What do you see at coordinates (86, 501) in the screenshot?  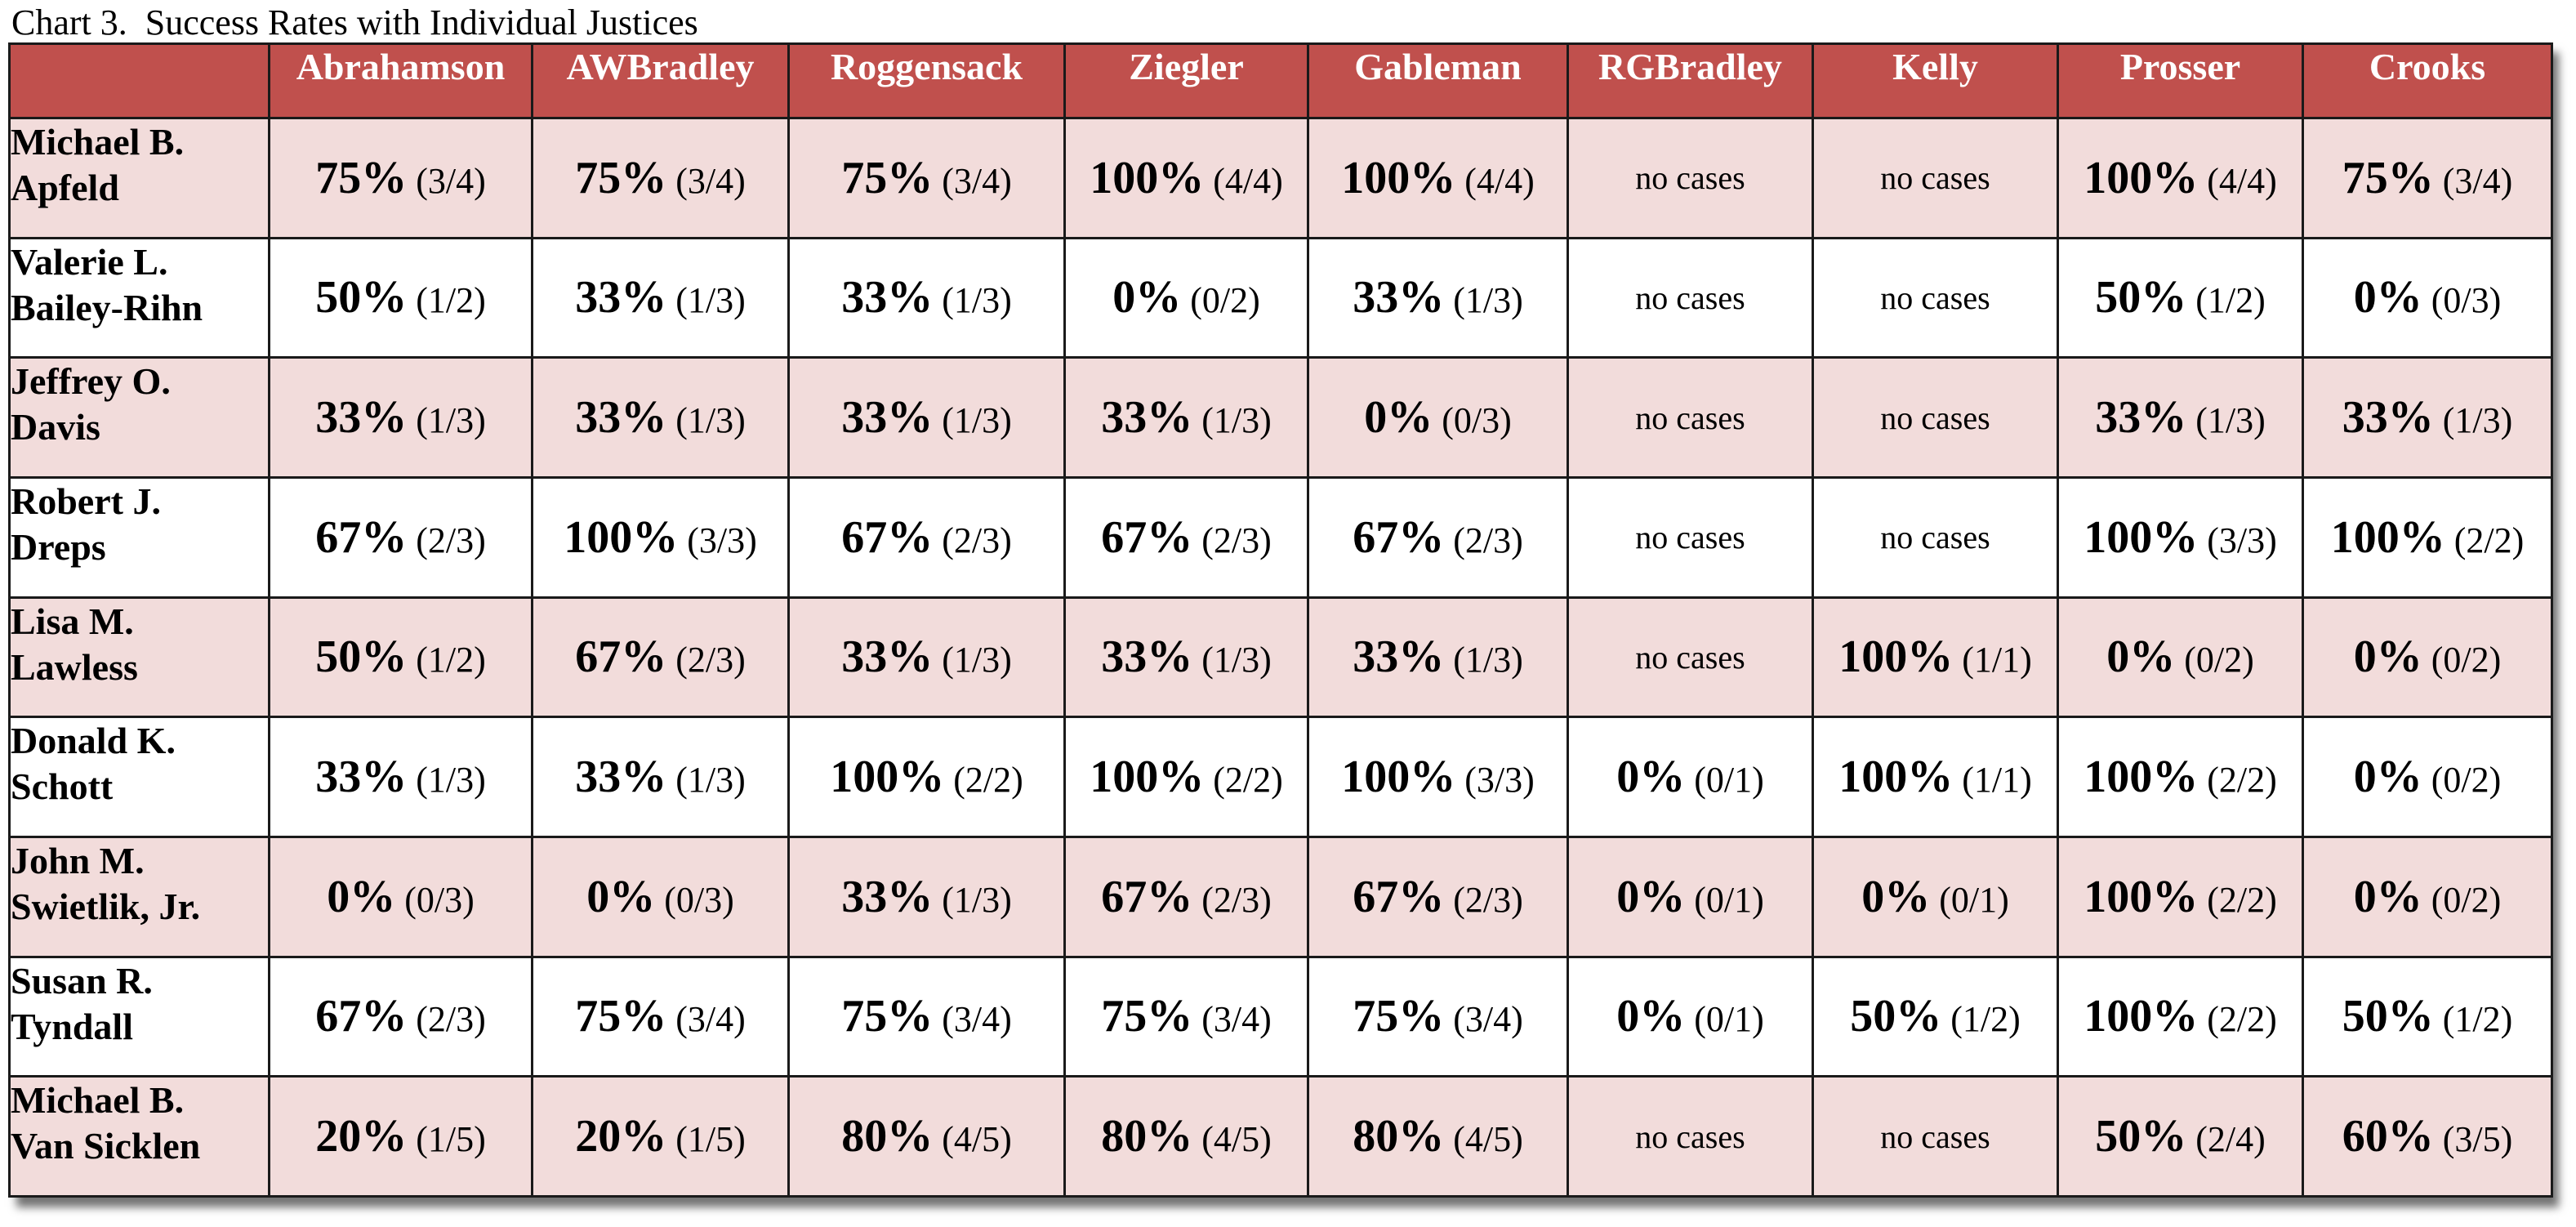 I see `row-name-line: Robert J.` at bounding box center [86, 501].